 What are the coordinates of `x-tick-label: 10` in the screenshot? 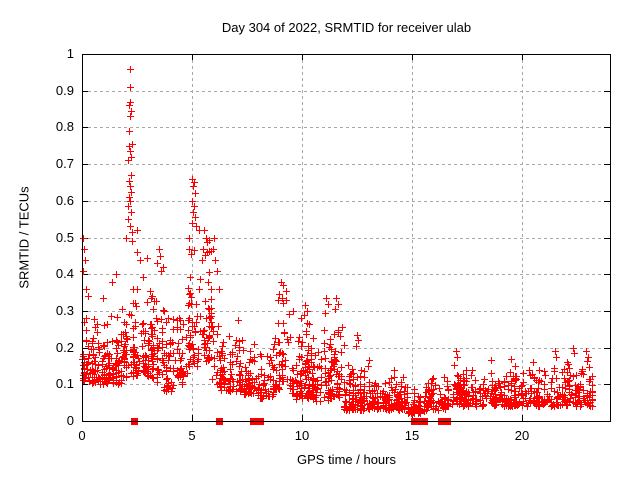 It's located at (302, 435).